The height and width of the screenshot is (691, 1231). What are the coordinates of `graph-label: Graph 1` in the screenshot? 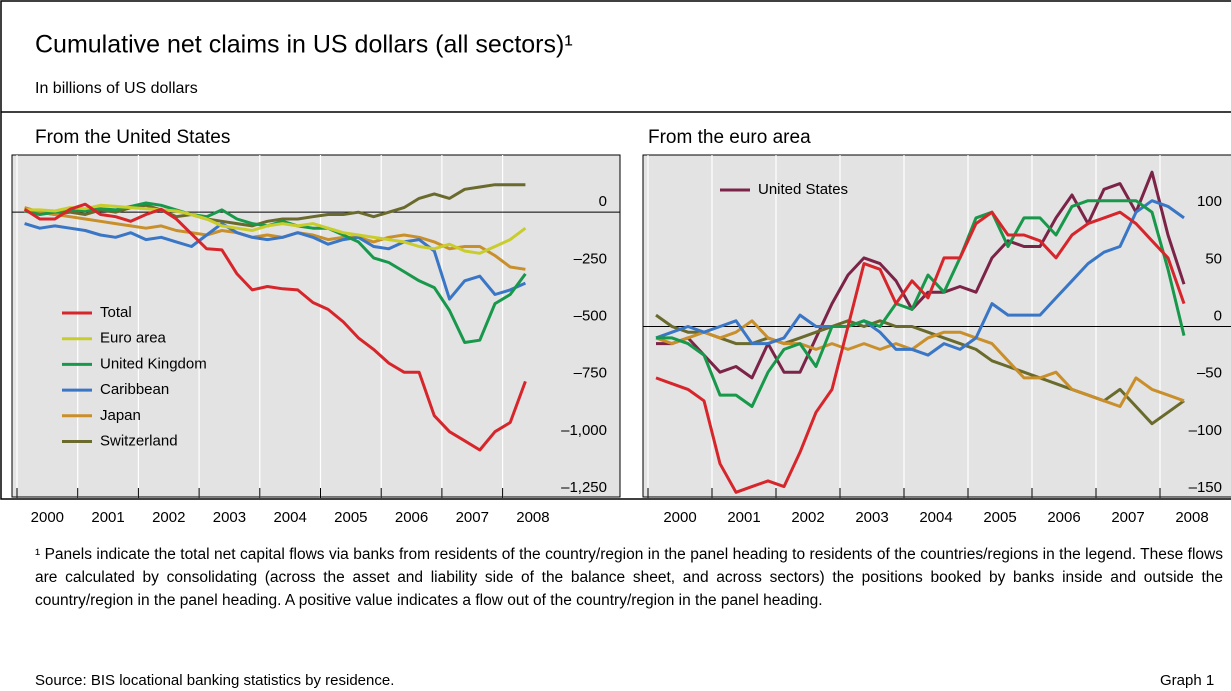 It's located at (1187, 680).